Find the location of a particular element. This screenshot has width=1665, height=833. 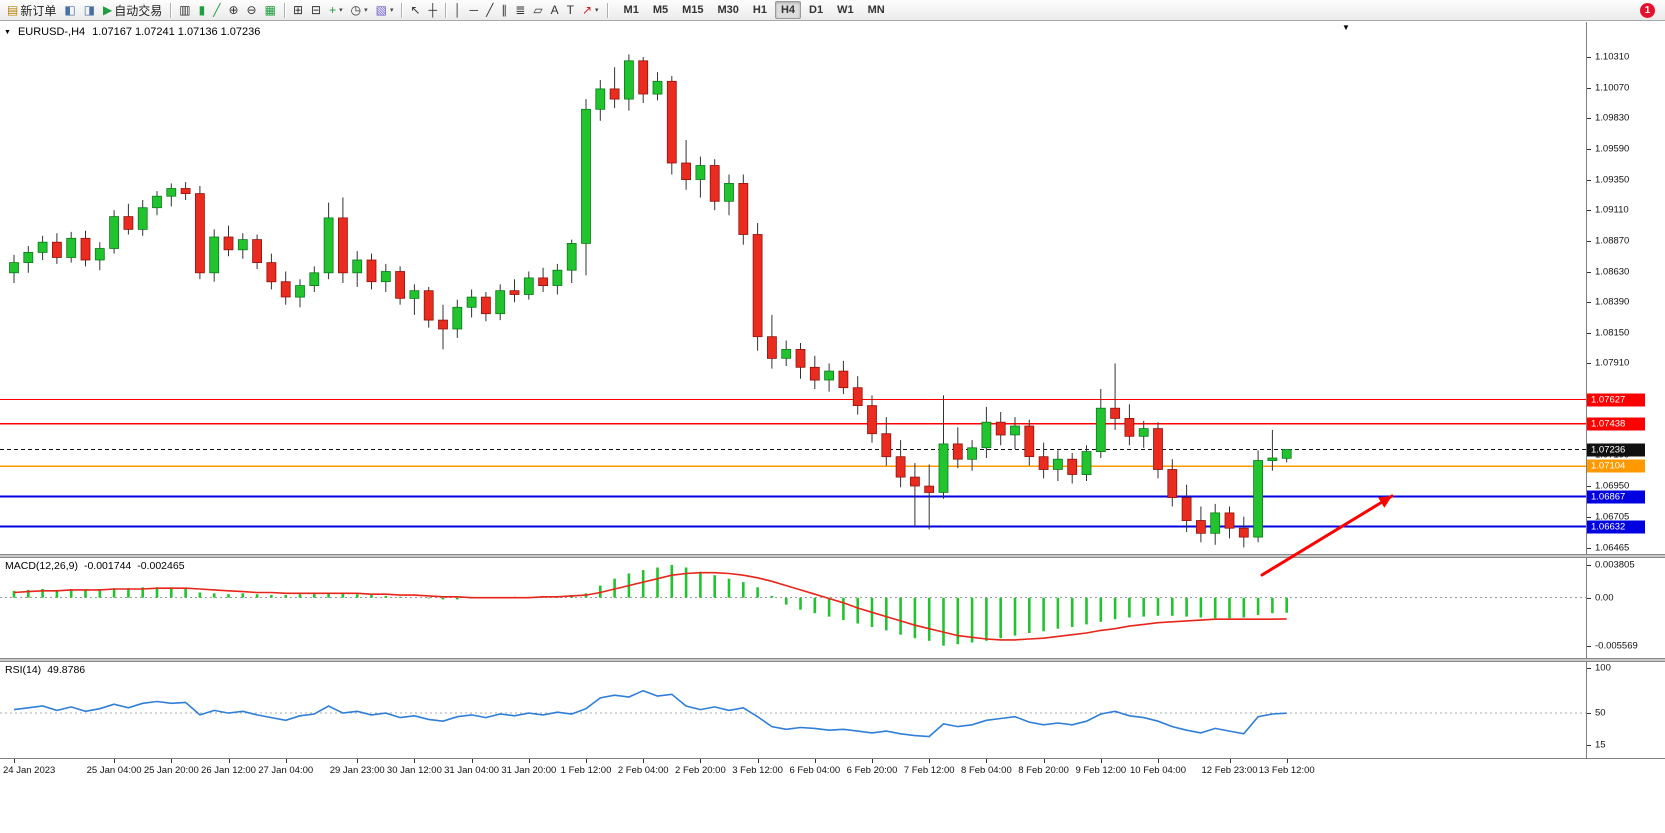

zoom-out-button: ⊖ is located at coordinates (252, 10).